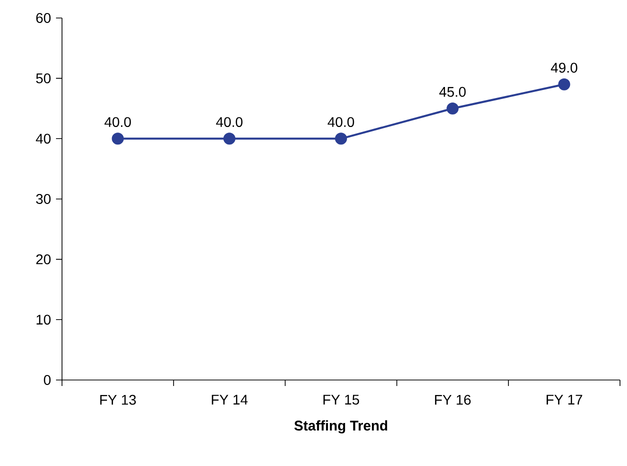 The height and width of the screenshot is (466, 627). What do you see at coordinates (341, 399) in the screenshot?
I see `x-tick-label: FY 15` at bounding box center [341, 399].